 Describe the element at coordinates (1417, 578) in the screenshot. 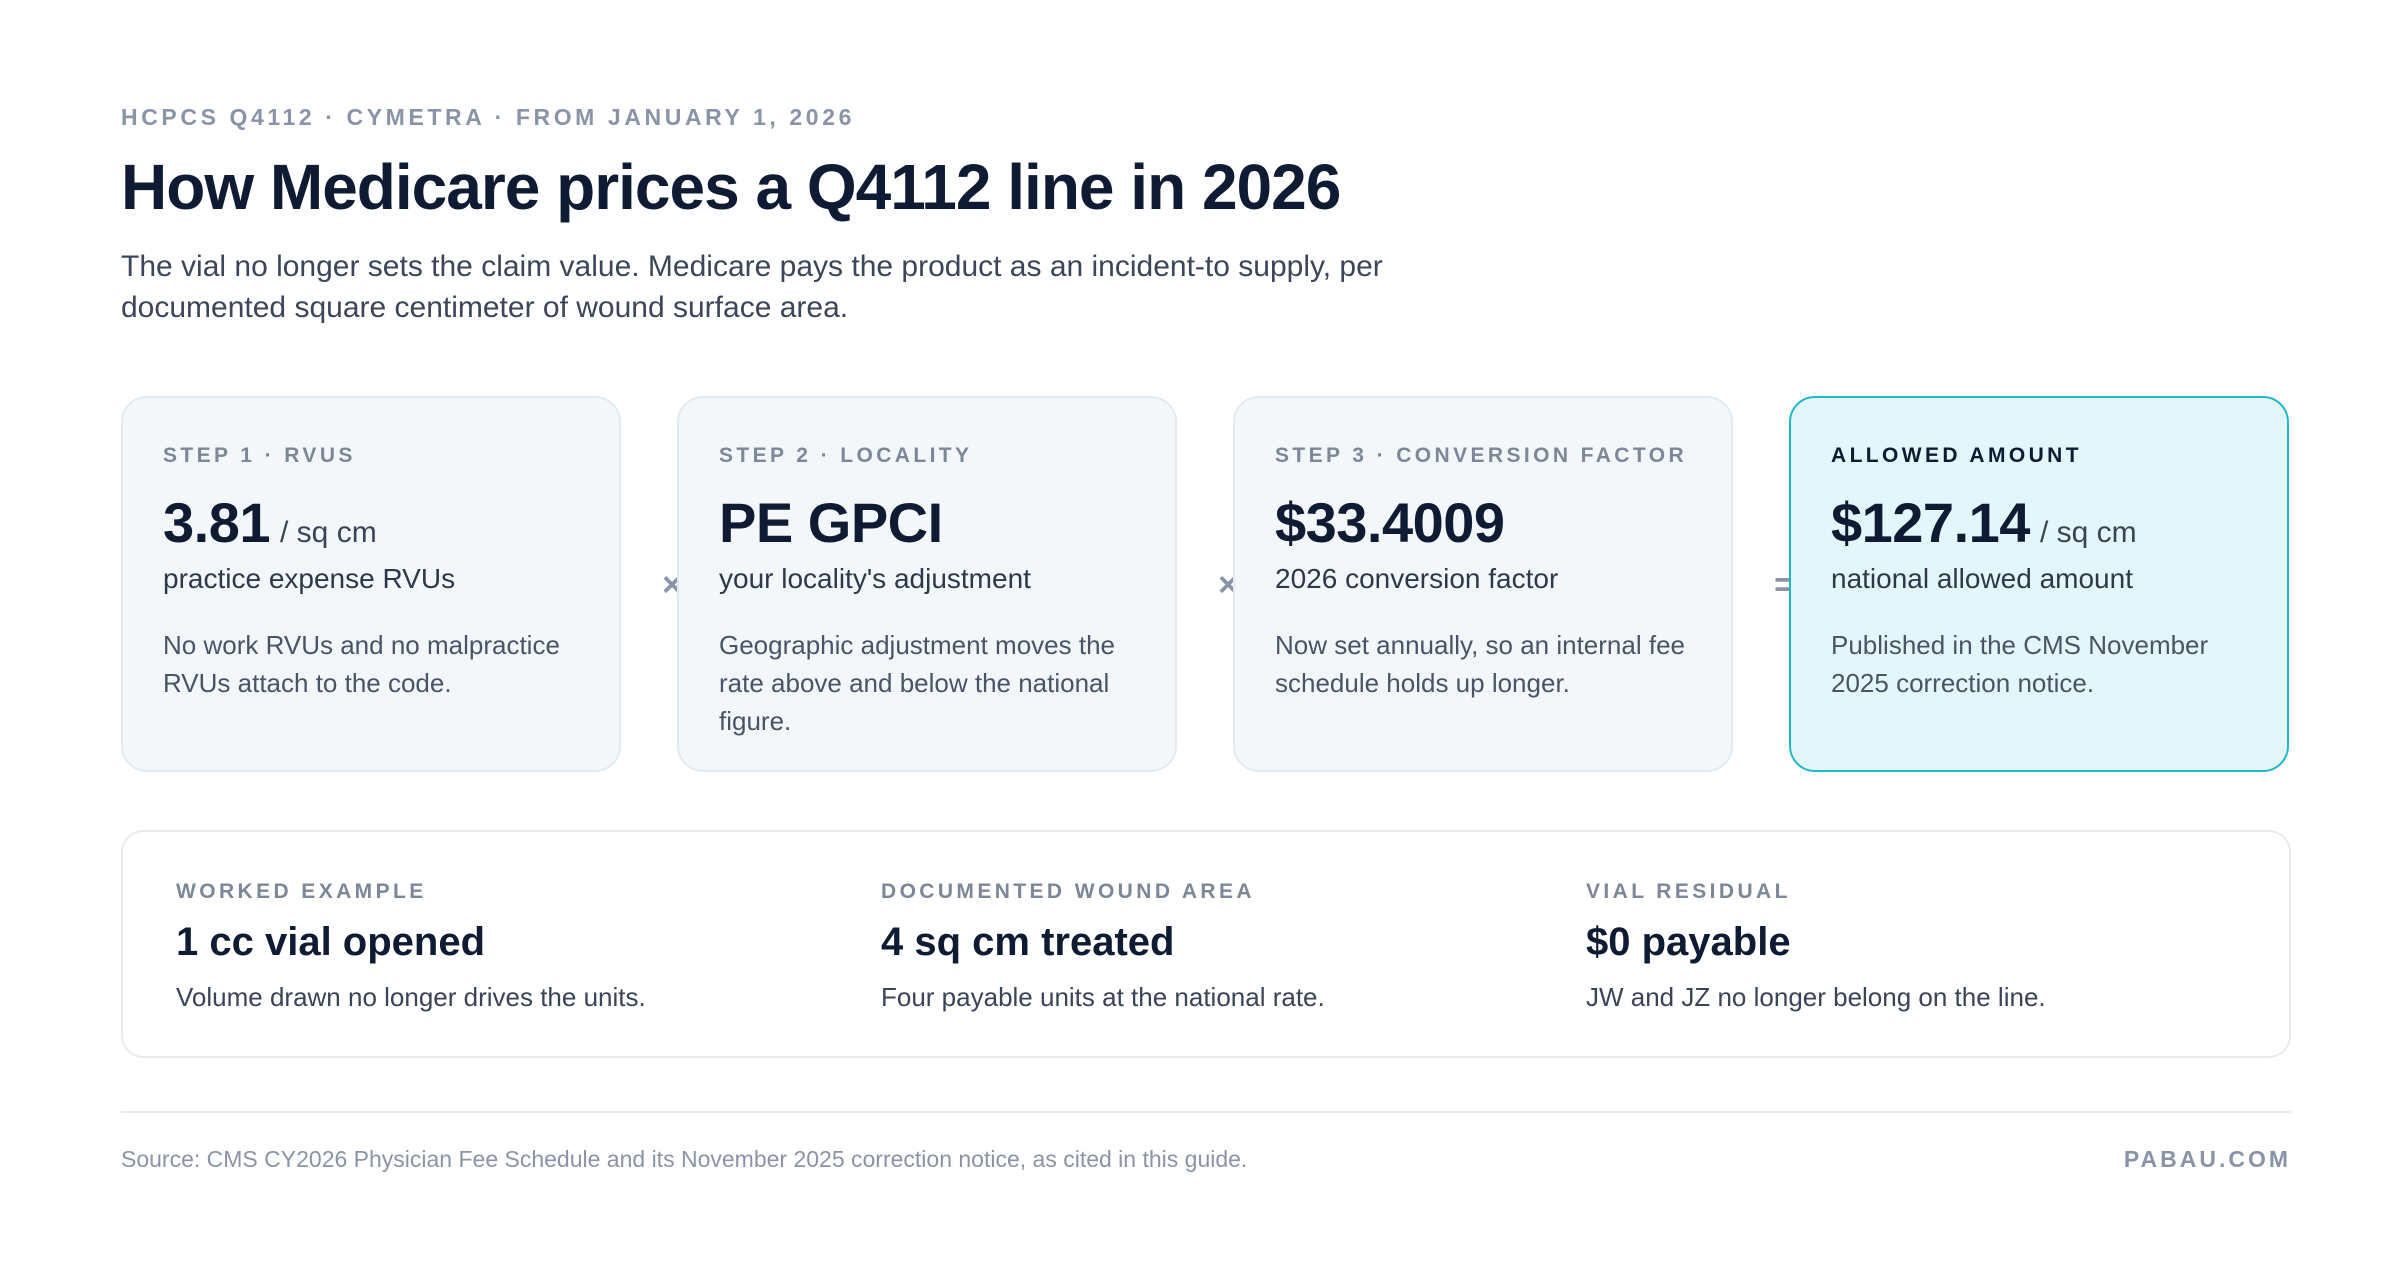

I see `step-description: 2026 conversion factor` at that location.